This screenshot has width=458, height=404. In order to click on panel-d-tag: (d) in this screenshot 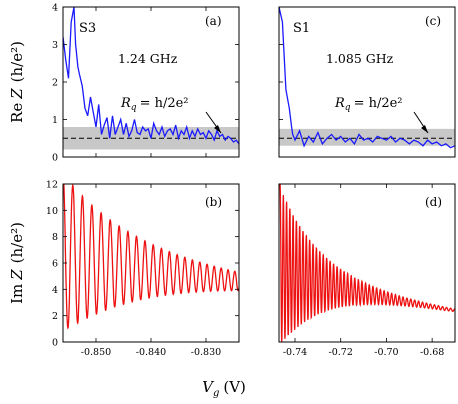, I will do `click(433, 202)`.